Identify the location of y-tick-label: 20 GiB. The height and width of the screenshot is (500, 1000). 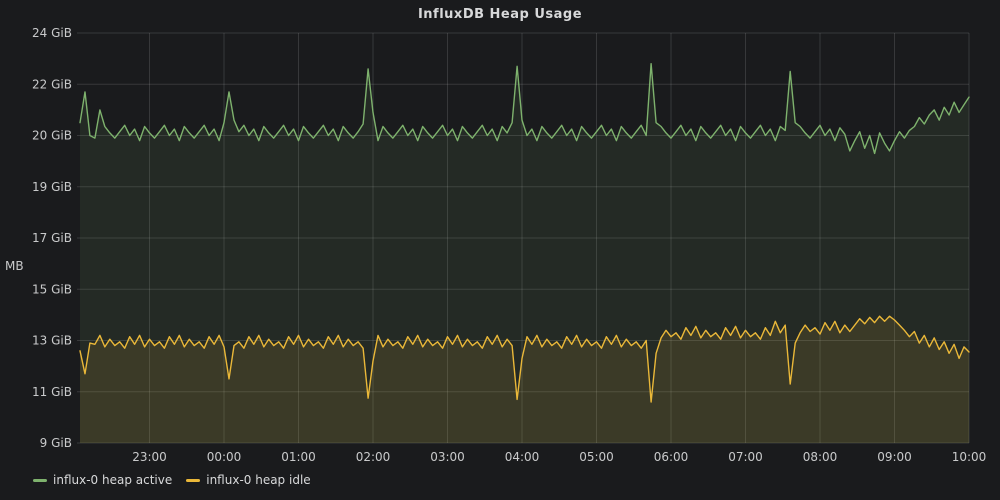
(52, 136).